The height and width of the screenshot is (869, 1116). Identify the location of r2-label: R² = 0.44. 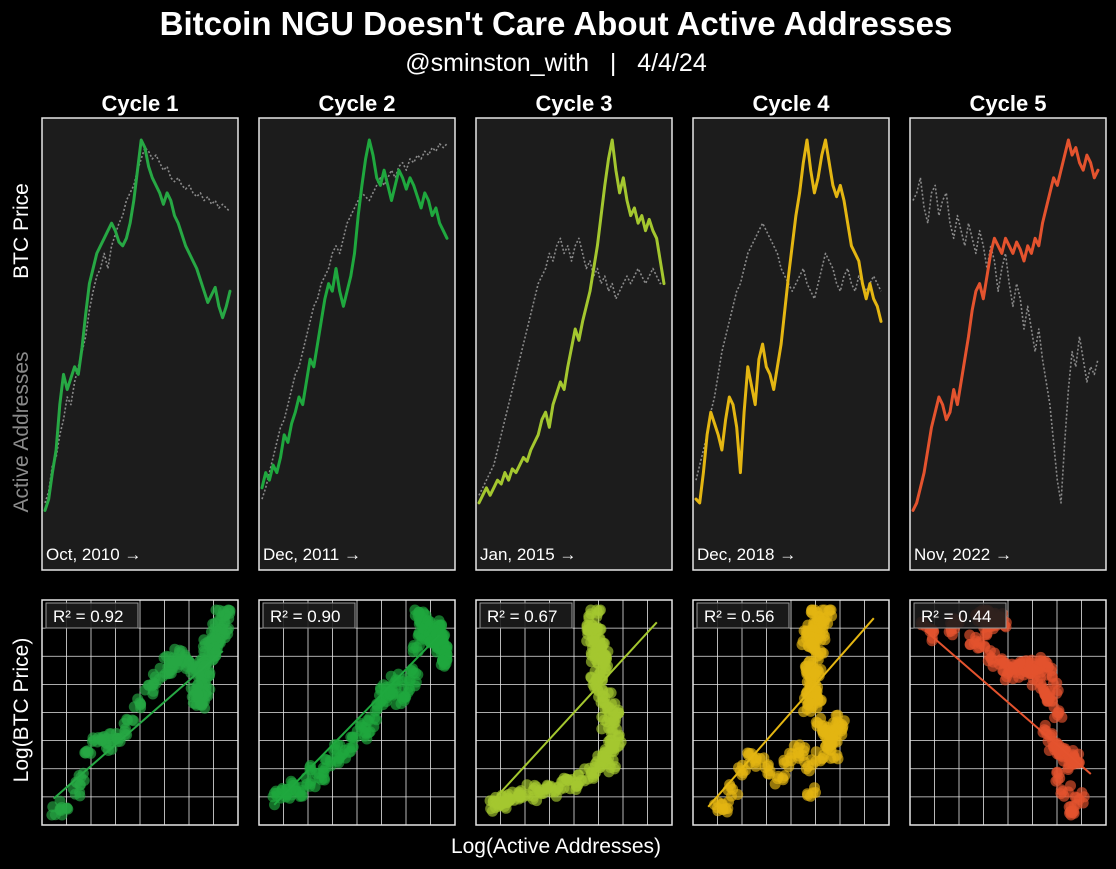
(956, 616).